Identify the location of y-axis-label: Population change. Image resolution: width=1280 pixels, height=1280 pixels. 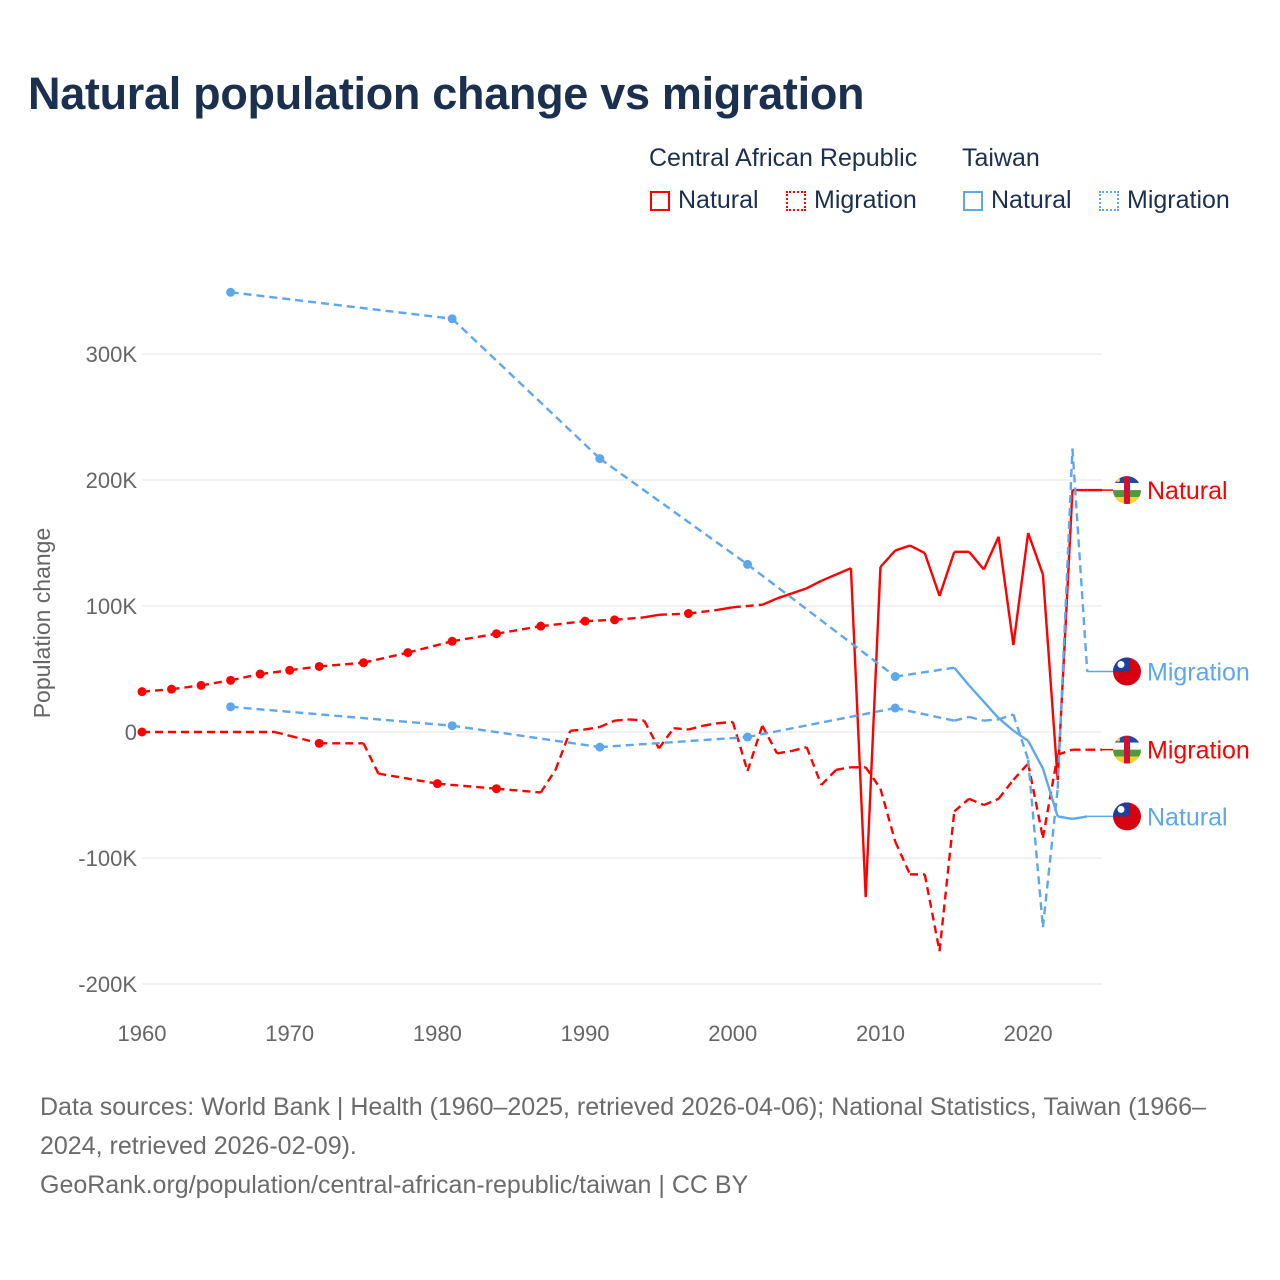
(42, 623).